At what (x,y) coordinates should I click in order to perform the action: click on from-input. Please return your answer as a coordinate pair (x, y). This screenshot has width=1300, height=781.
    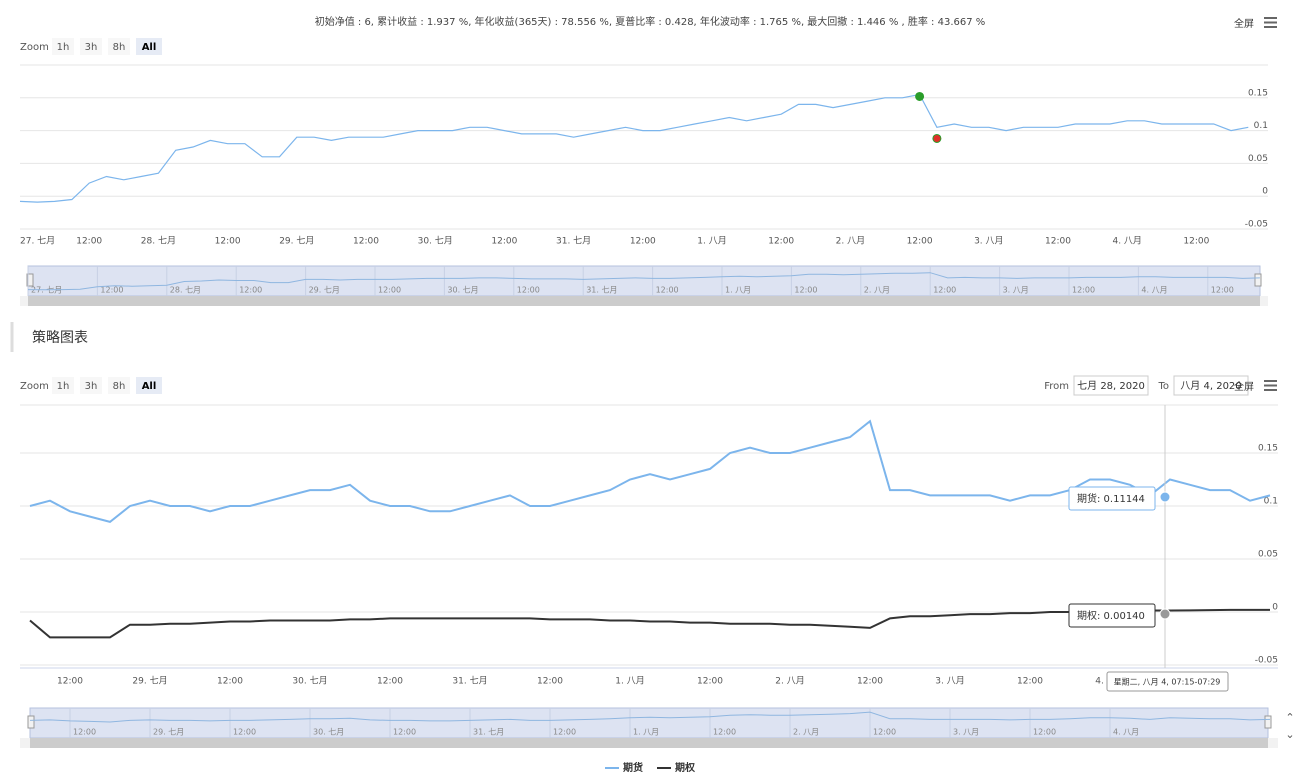
    Looking at the image, I should click on (1111, 385).